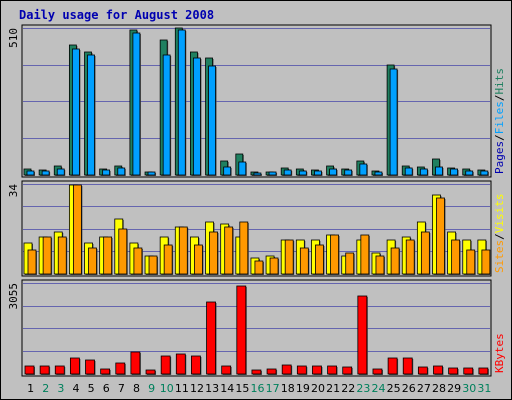  I want to click on day-label-24: 24, so click(379, 388).